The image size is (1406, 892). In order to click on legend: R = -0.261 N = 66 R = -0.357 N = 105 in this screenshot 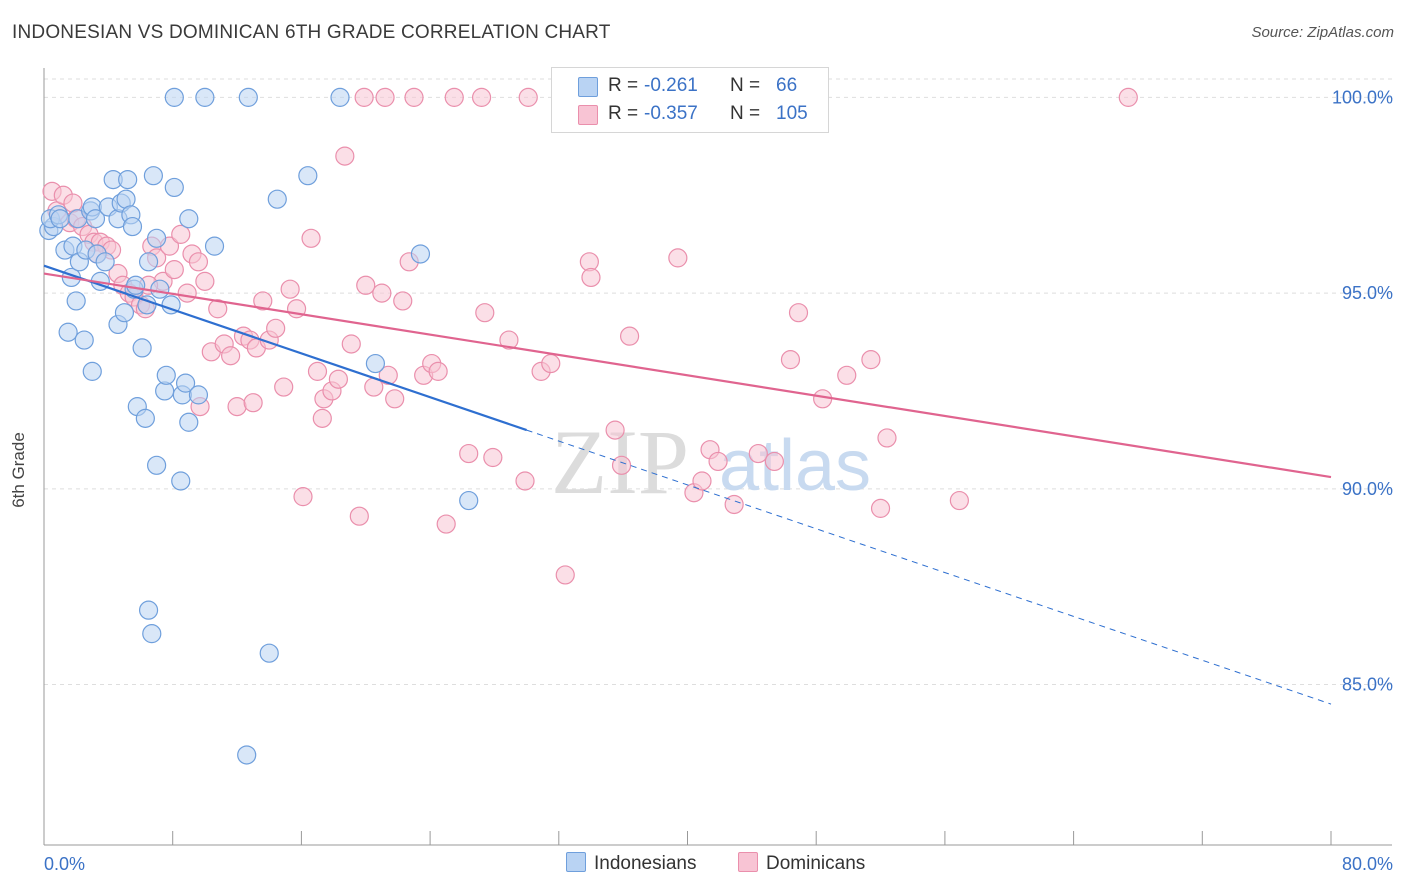, I will do `click(690, 100)`.